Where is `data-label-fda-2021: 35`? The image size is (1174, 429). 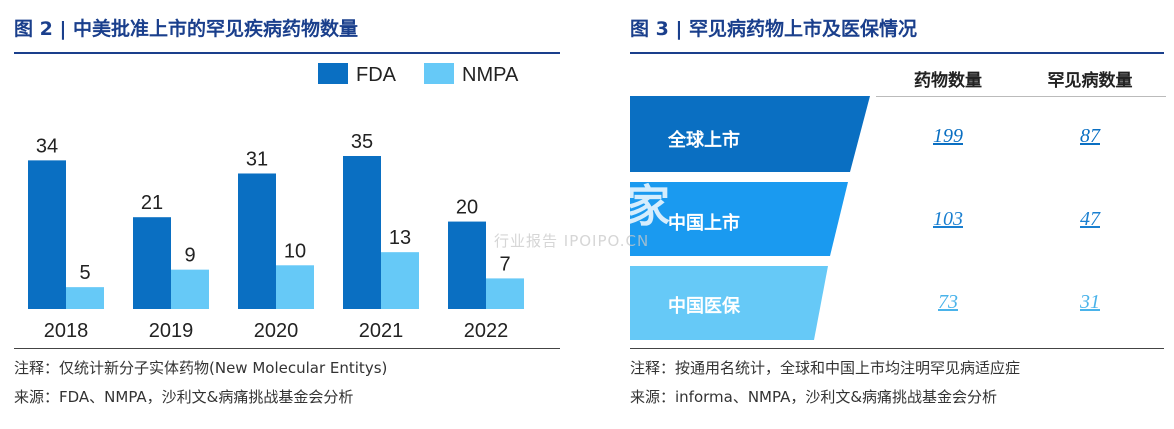 data-label-fda-2021: 35 is located at coordinates (362, 142).